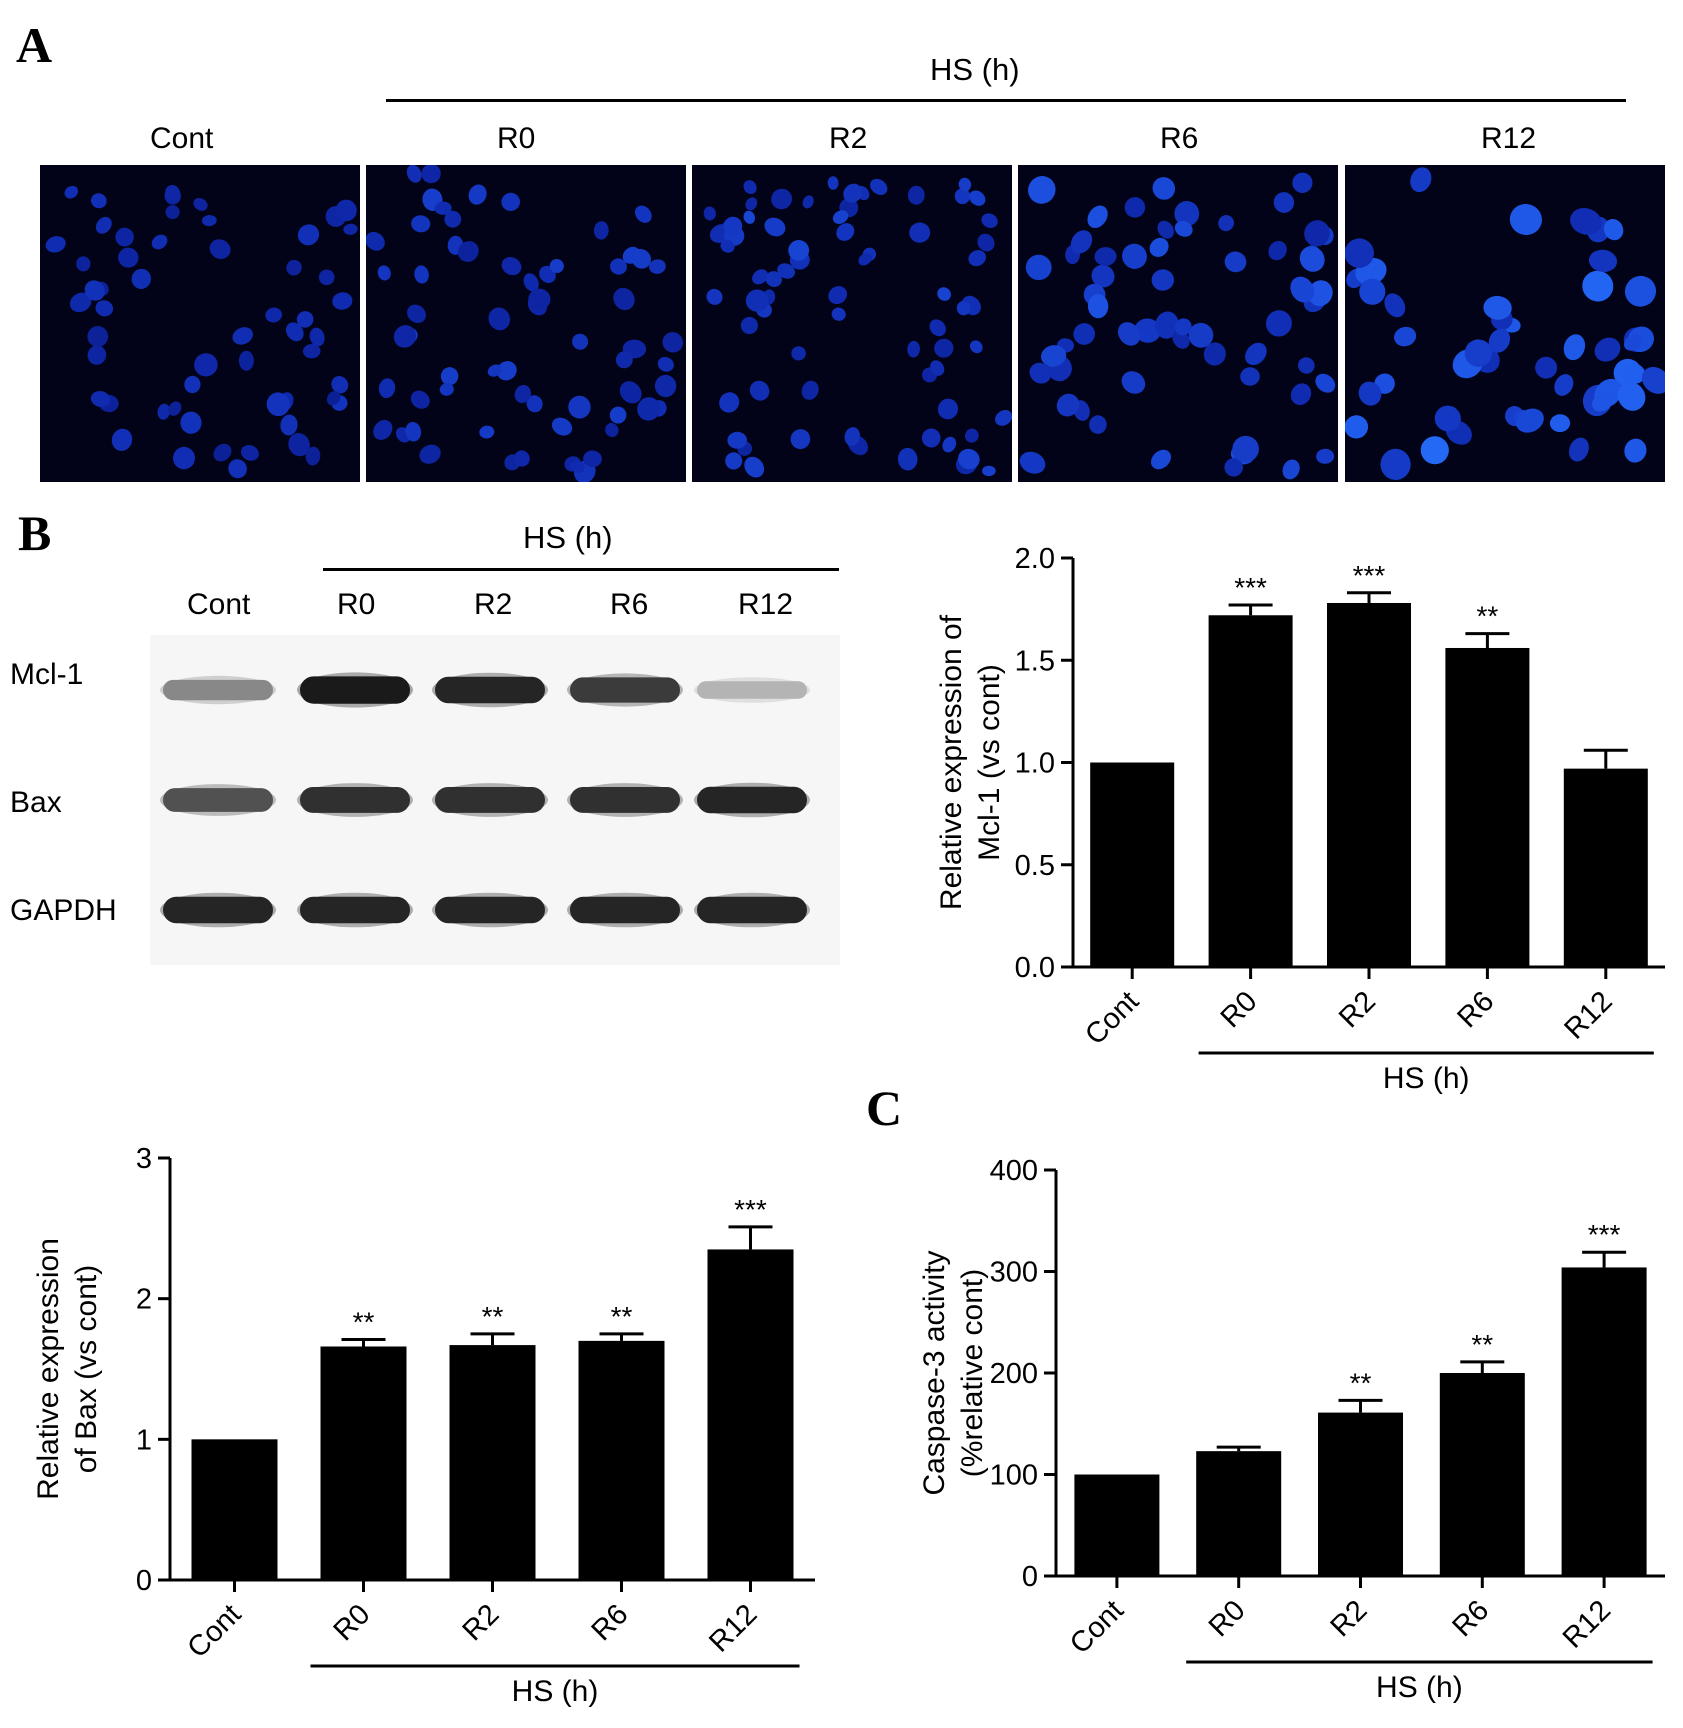 The width and height of the screenshot is (1683, 1728). What do you see at coordinates (215, 1631) in the screenshot?
I see `x-tick-label: Cont` at bounding box center [215, 1631].